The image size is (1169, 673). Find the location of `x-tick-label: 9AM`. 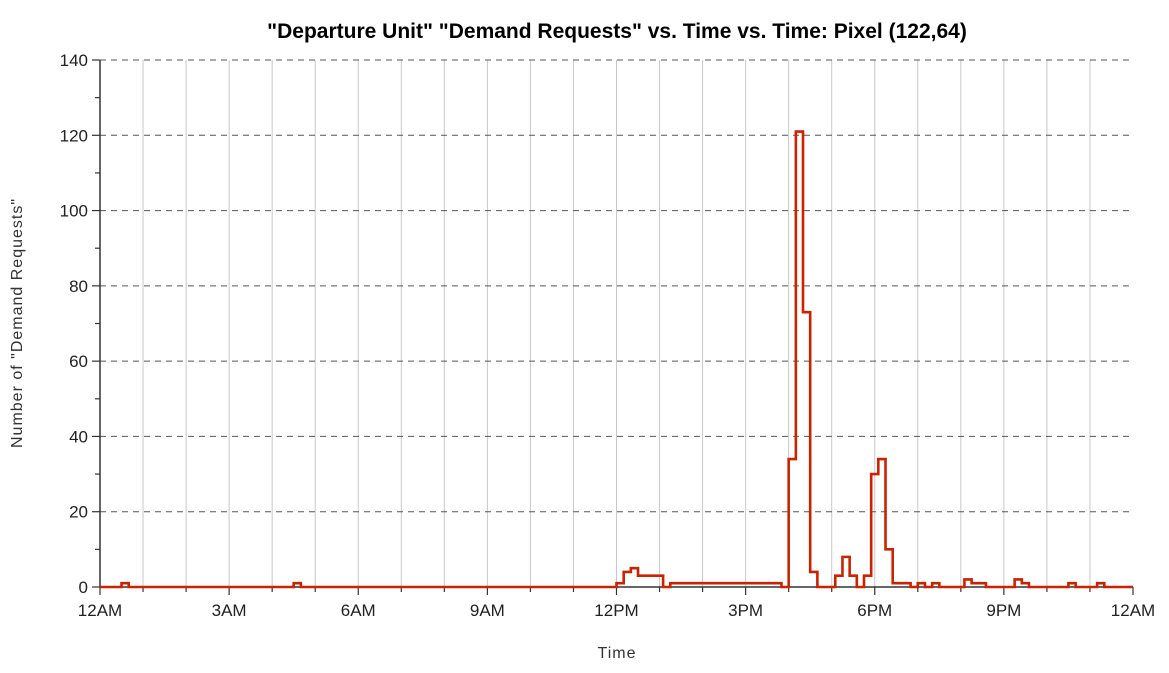

x-tick-label: 9AM is located at coordinates (487, 610).